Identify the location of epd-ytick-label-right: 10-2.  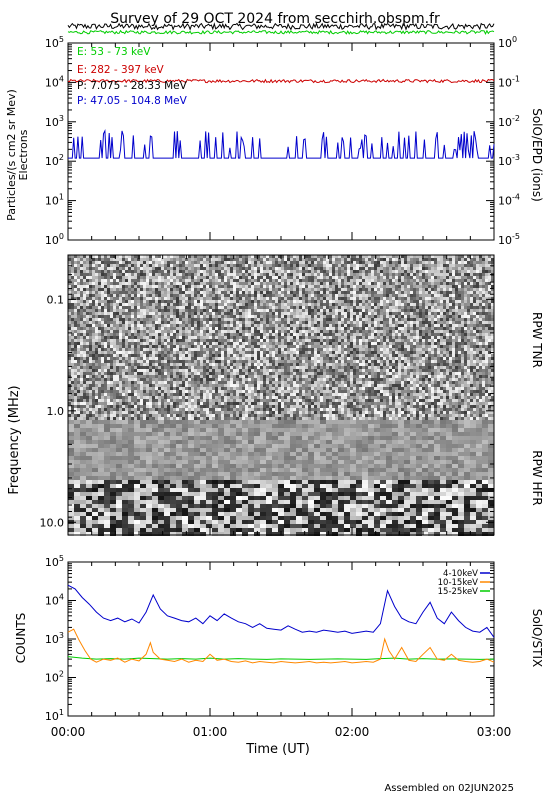
(509, 121).